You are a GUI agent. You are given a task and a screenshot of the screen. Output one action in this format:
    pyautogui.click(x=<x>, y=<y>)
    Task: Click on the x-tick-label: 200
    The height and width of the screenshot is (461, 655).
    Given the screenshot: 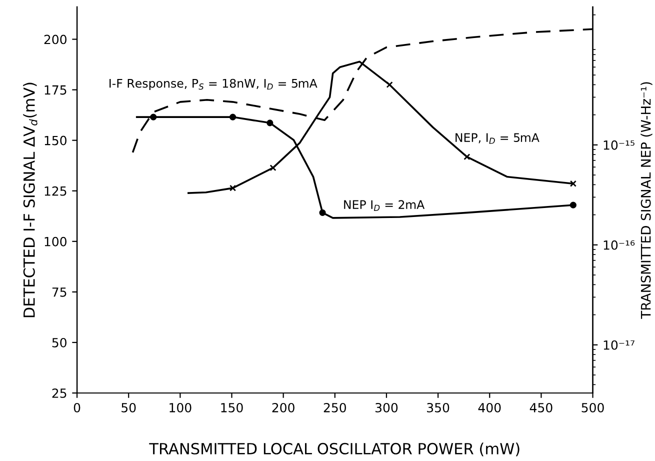 What is the action you would take?
    pyautogui.click(x=283, y=407)
    